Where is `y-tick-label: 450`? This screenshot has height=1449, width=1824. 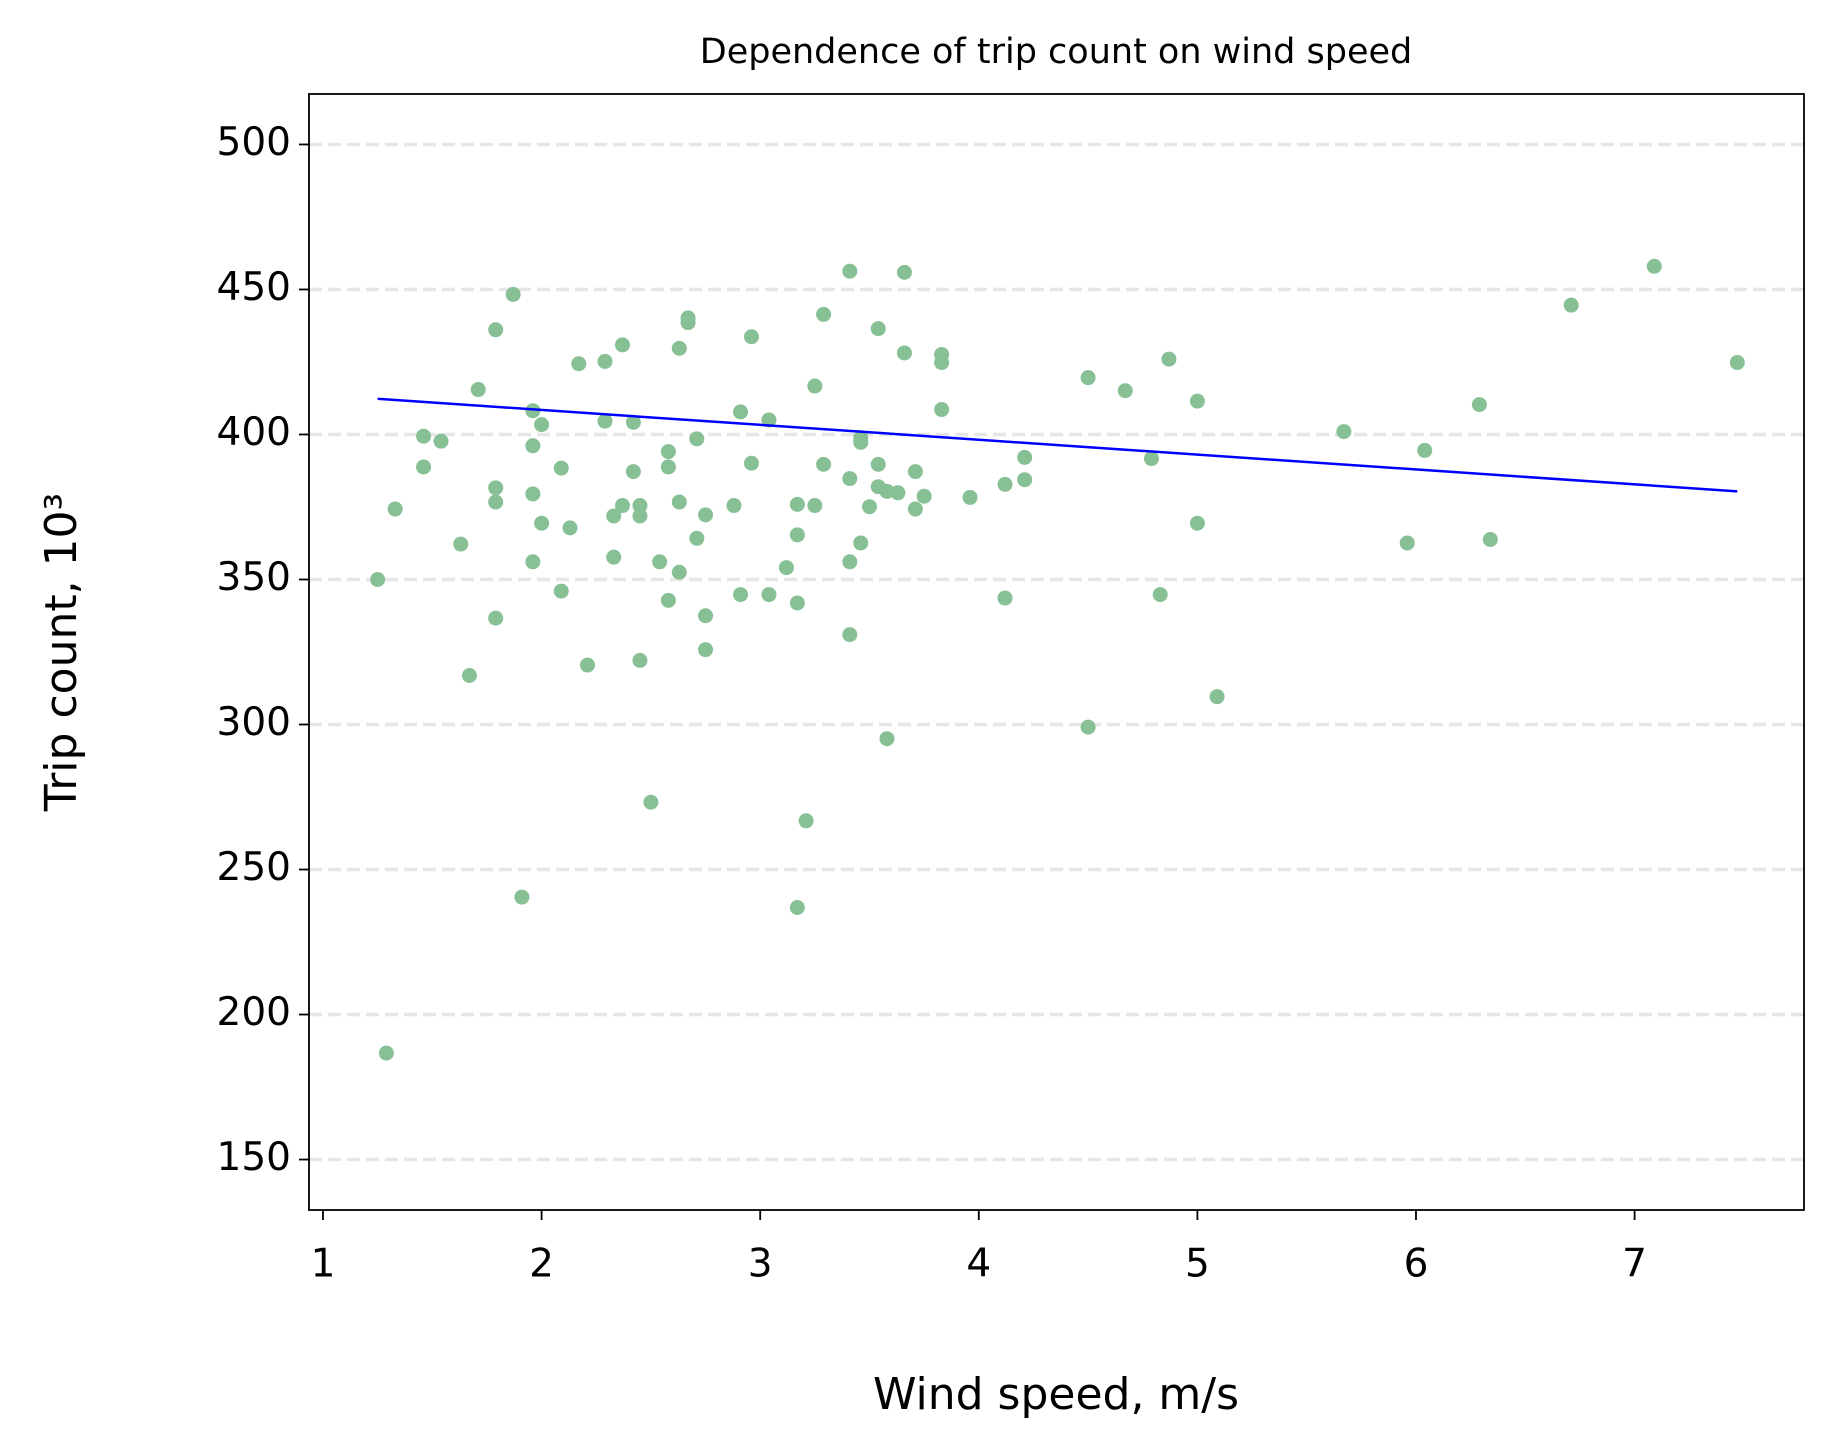 y-tick-label: 450 is located at coordinates (254, 287).